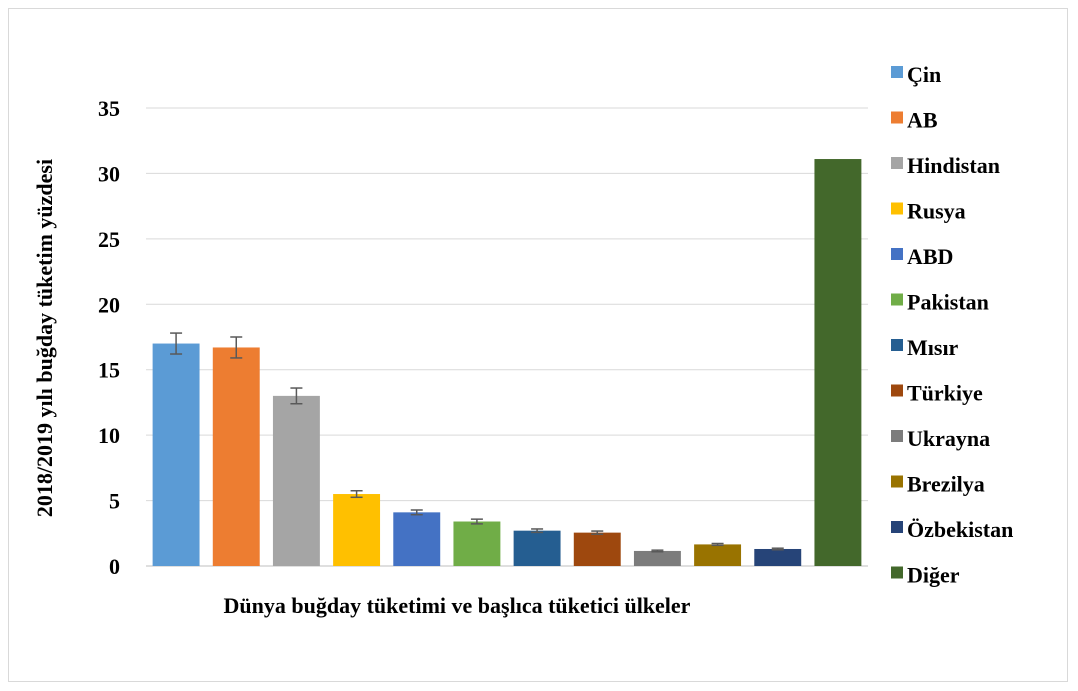  What do you see at coordinates (946, 484) in the screenshot?
I see `legend-label: Brezilya` at bounding box center [946, 484].